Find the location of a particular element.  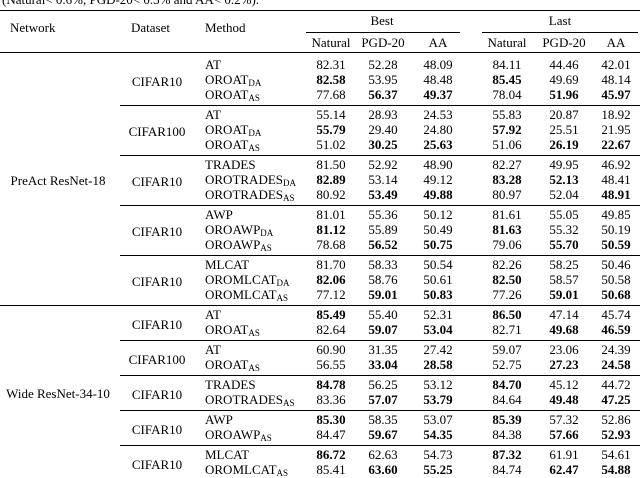

cell: 28.93 is located at coordinates (383, 114).